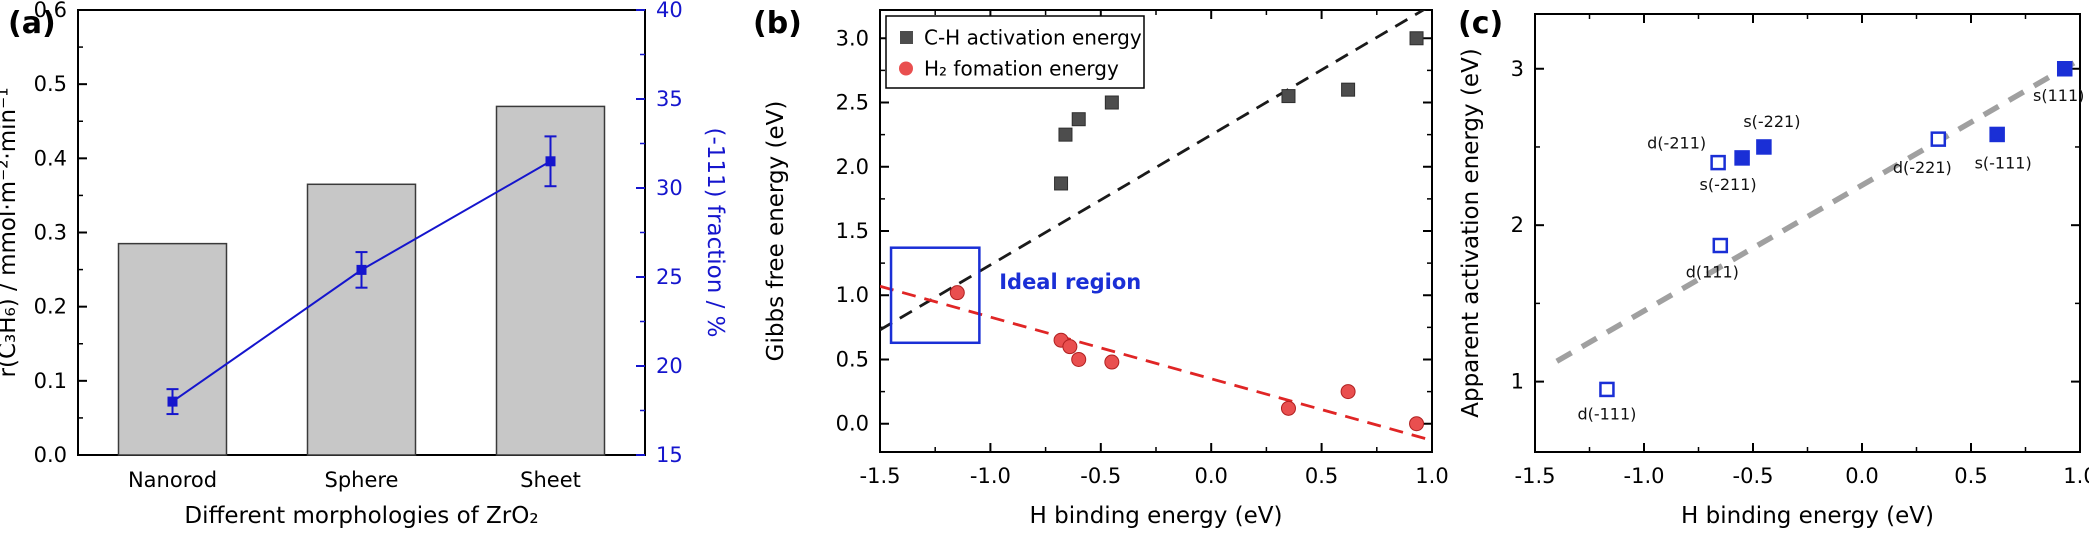 The height and width of the screenshot is (543, 2089). I want to click on plot-area, so click(1817, 210).